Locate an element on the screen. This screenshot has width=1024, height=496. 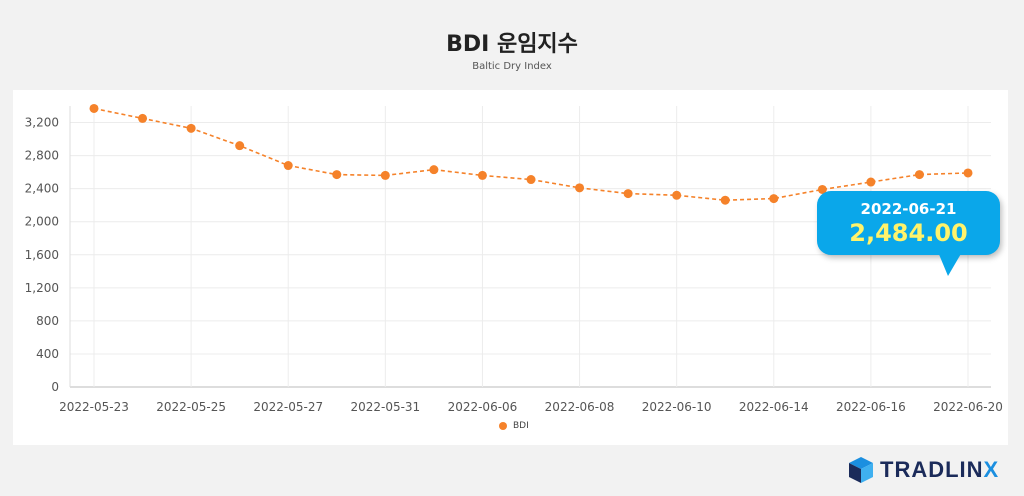
logo-text: TRADLINX is located at coordinates (940, 469).